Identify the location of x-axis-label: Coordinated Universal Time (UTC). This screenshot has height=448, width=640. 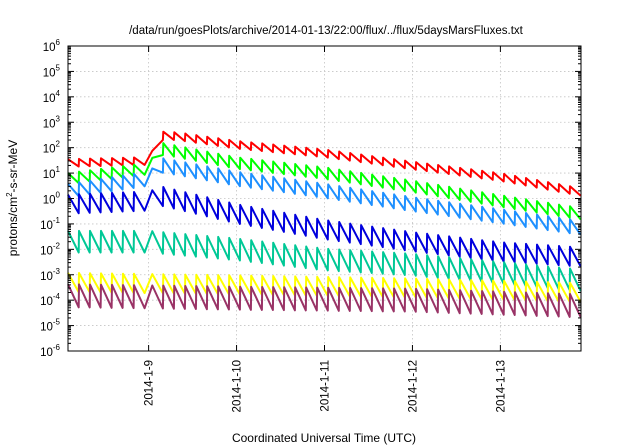
(324, 438).